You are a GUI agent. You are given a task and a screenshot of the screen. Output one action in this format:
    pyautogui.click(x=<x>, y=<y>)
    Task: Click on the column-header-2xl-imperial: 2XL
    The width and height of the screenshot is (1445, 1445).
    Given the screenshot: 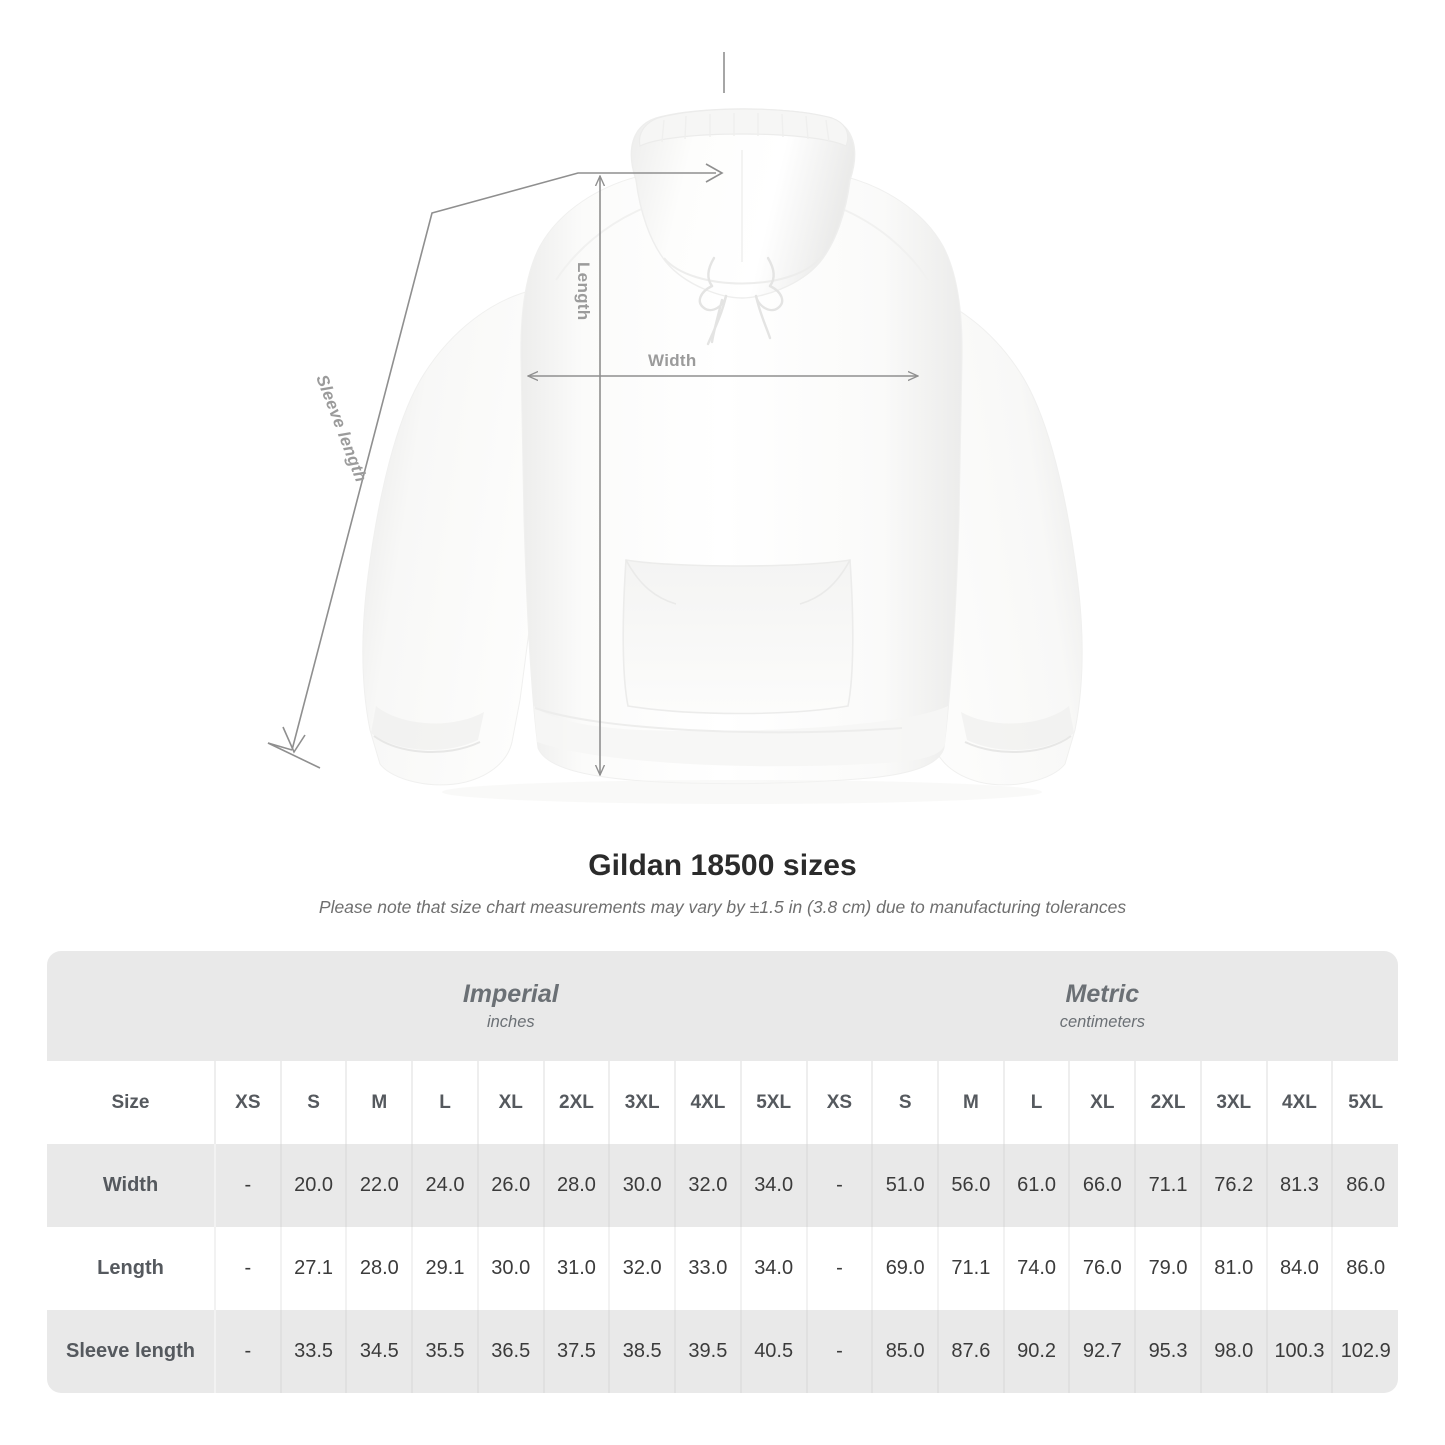 What is the action you would take?
    pyautogui.click(x=577, y=1102)
    